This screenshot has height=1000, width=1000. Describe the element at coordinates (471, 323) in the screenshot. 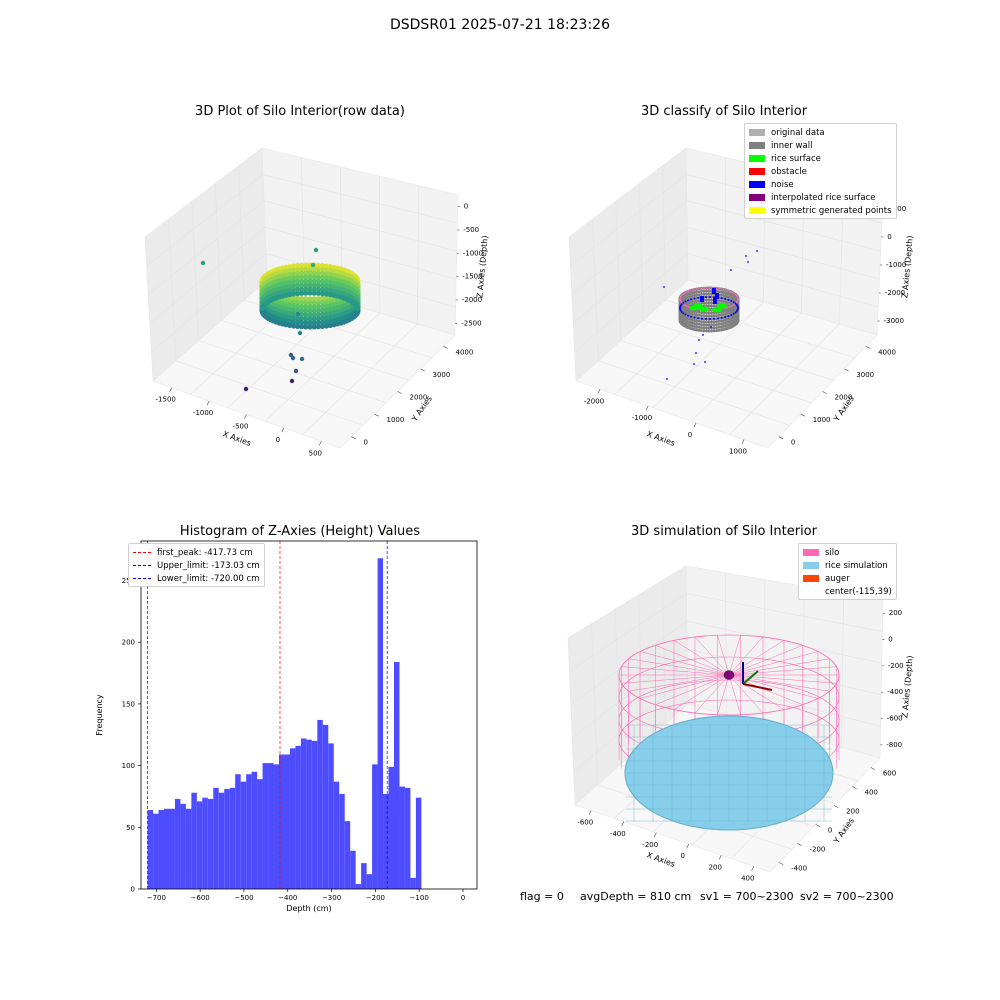

I see `z-tick-label: -2500` at that location.